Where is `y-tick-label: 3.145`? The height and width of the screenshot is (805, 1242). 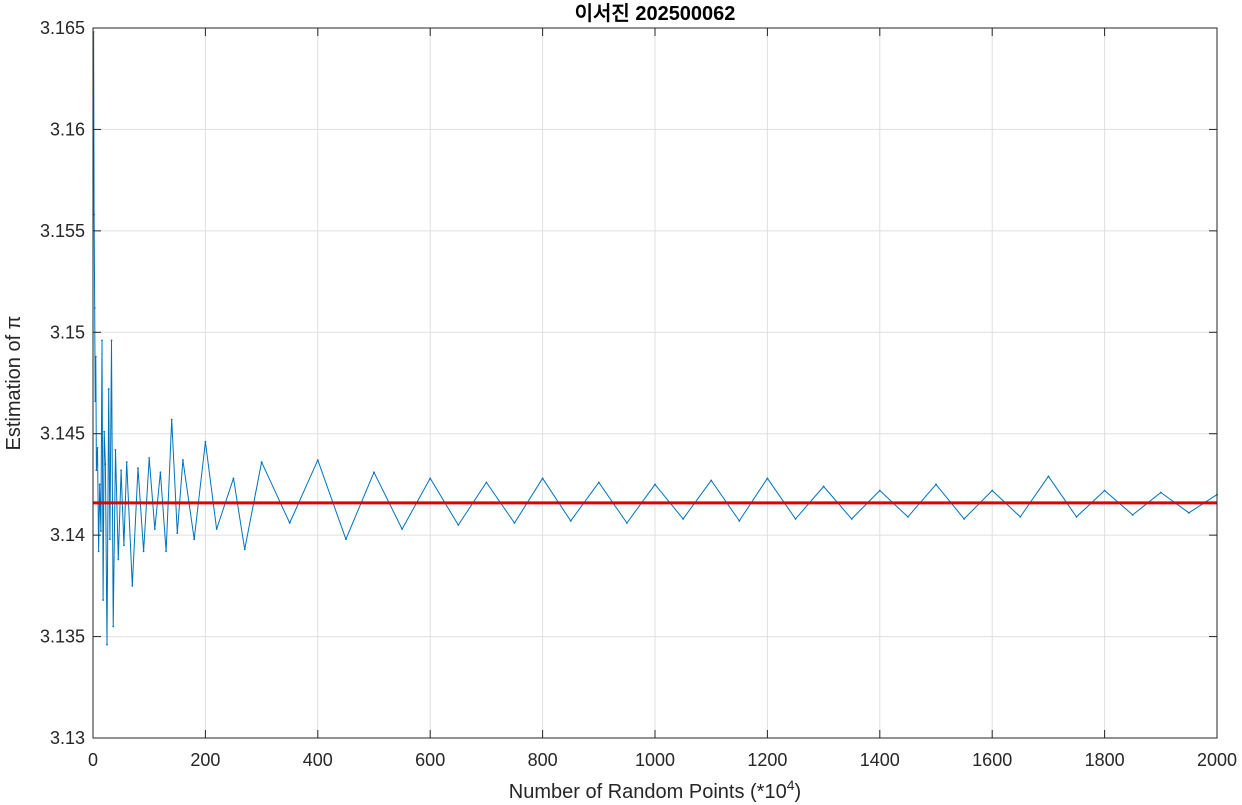 y-tick-label: 3.145 is located at coordinates (62, 434).